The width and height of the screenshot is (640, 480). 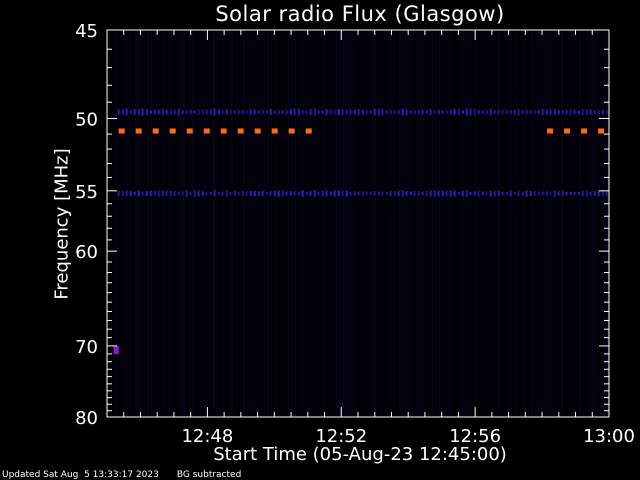 I want to click on x-tick-label: 12:48, so click(x=207, y=436).